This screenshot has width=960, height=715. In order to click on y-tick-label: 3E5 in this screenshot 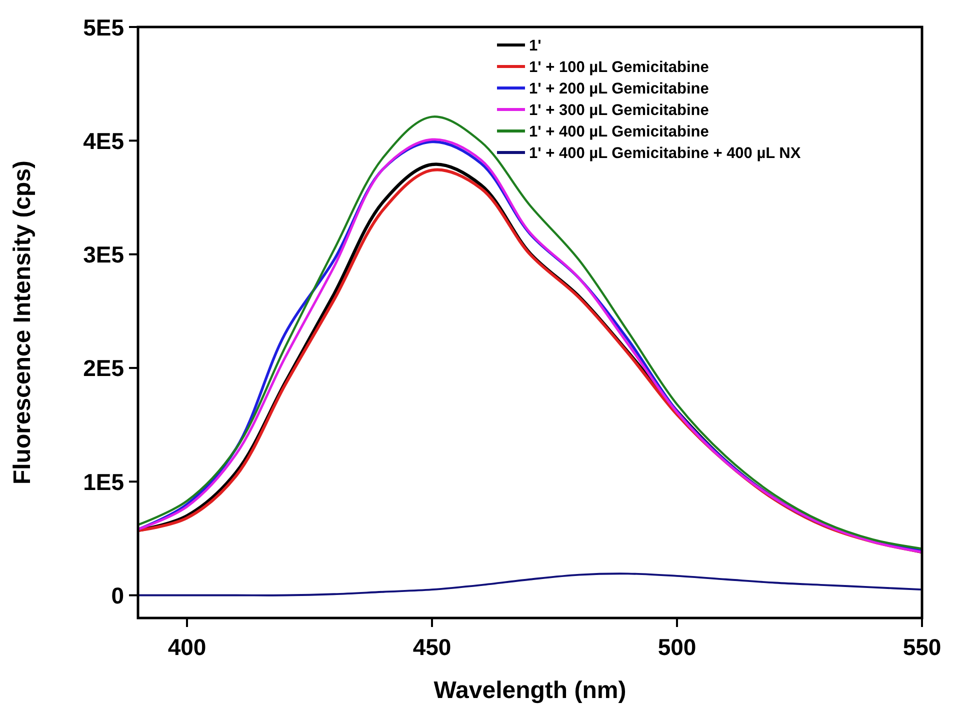, I will do `click(103, 255)`.